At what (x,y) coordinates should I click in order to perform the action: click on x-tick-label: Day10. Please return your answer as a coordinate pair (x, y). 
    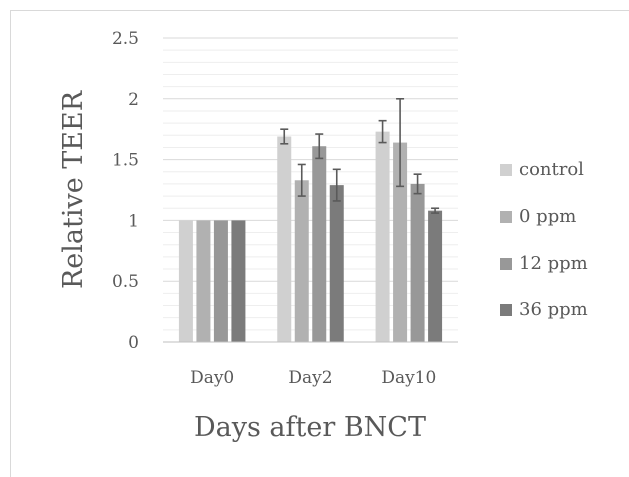
    Looking at the image, I should click on (408, 378).